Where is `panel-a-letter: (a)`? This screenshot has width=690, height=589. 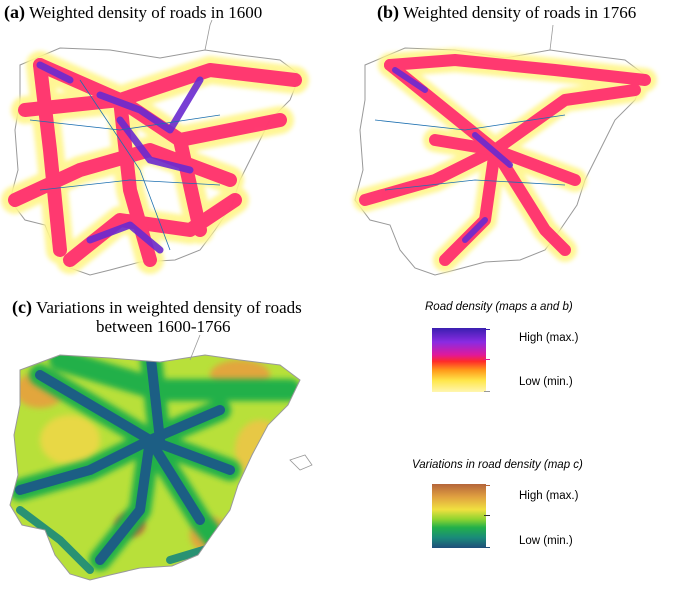
panel-a-letter: (a) is located at coordinates (14, 12).